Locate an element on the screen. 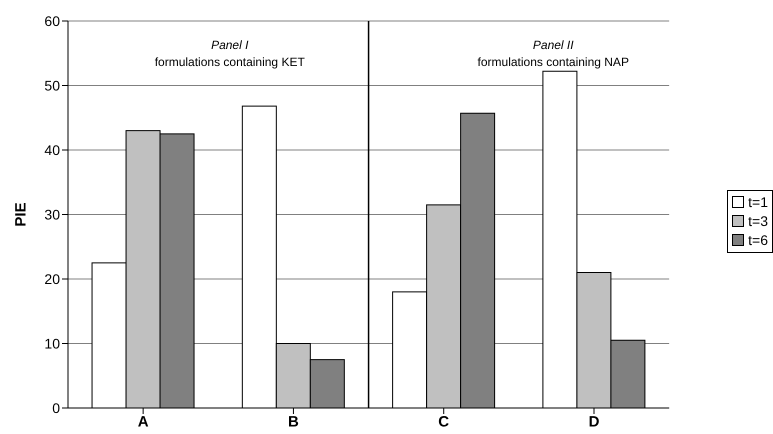  x-tick-label: A is located at coordinates (143, 422).